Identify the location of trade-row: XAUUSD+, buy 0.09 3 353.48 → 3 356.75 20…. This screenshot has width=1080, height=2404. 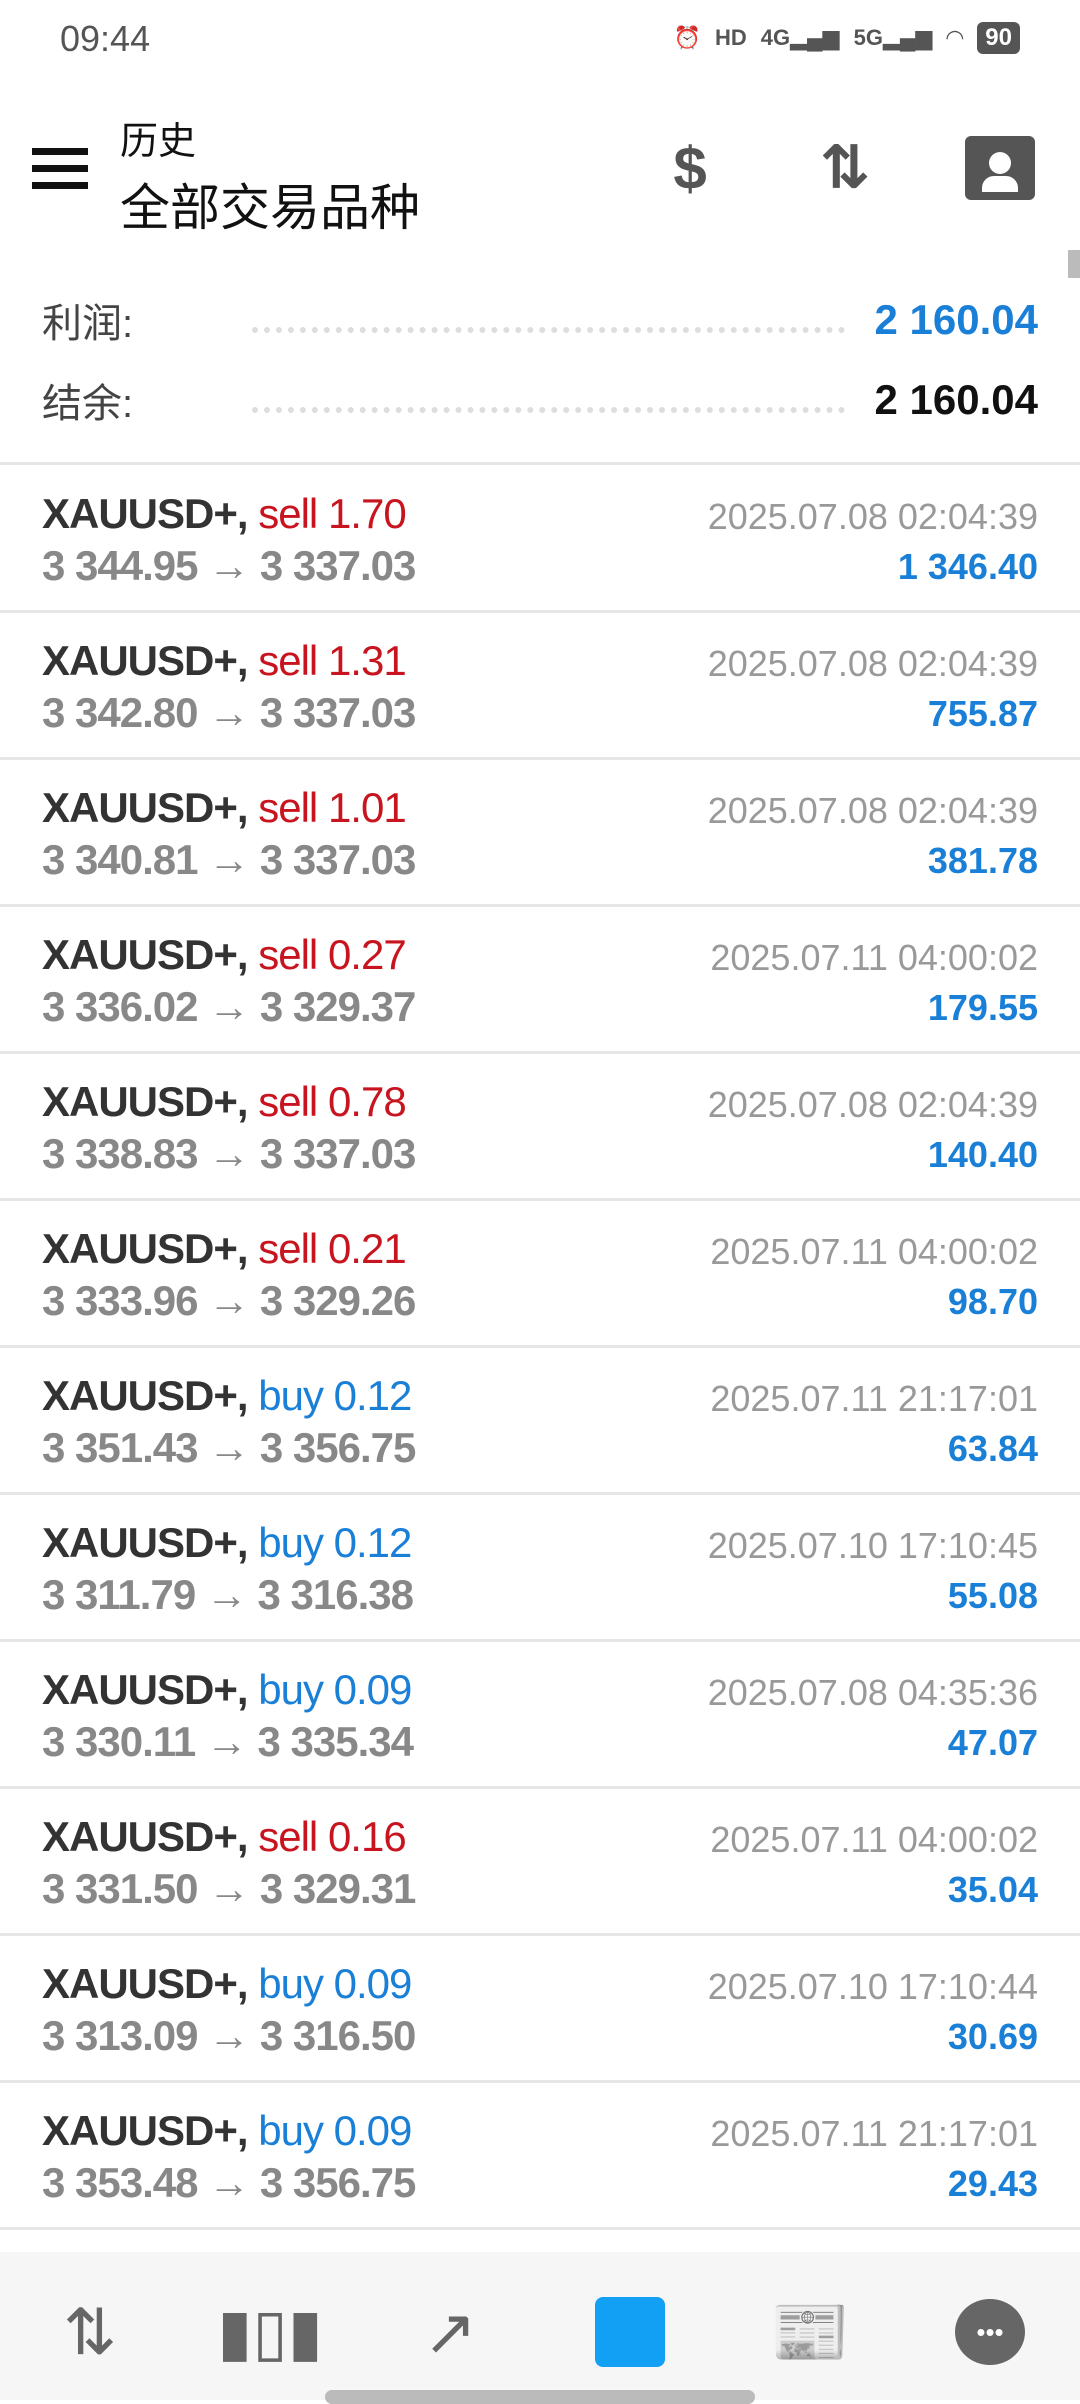
(540, 2156).